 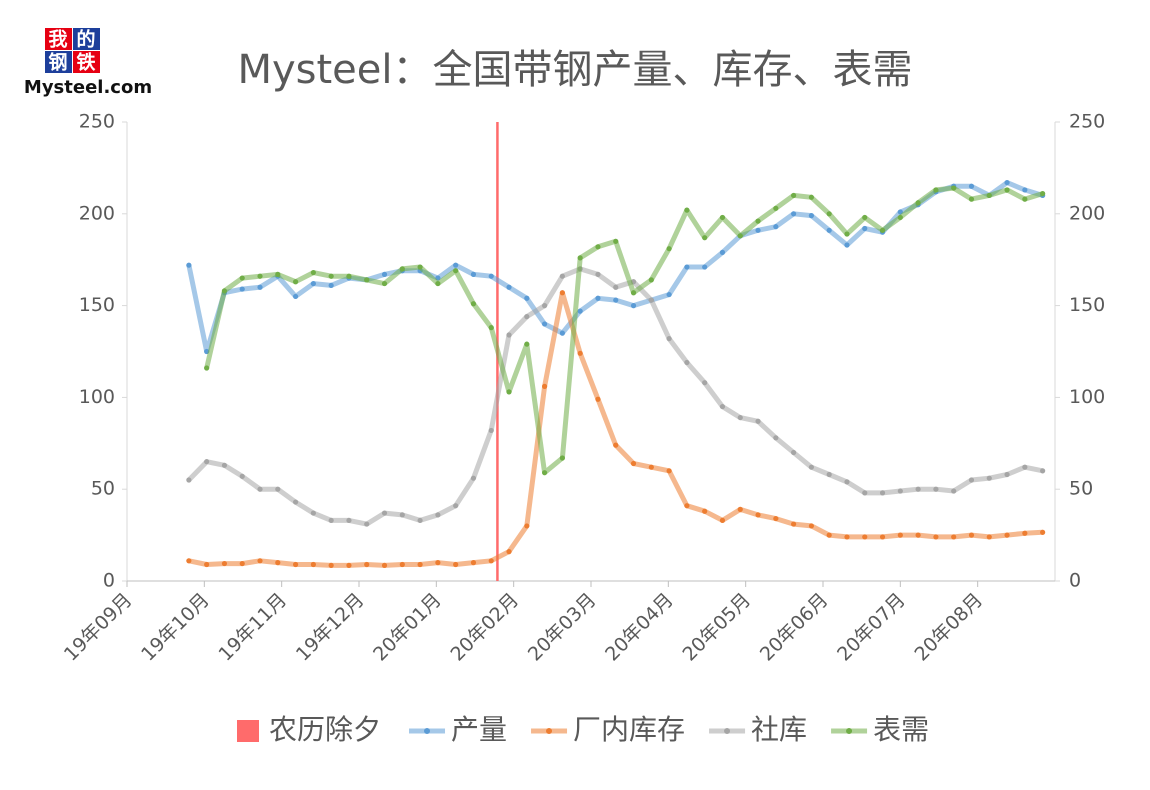 What do you see at coordinates (330, 627) in the screenshot?
I see `x-tick-label: 19年12月` at bounding box center [330, 627].